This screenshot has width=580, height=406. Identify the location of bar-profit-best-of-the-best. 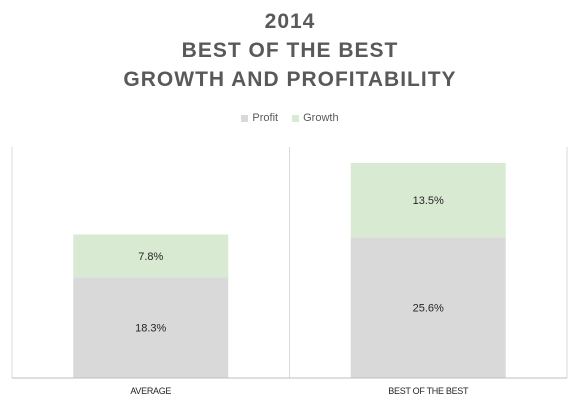
(428, 307).